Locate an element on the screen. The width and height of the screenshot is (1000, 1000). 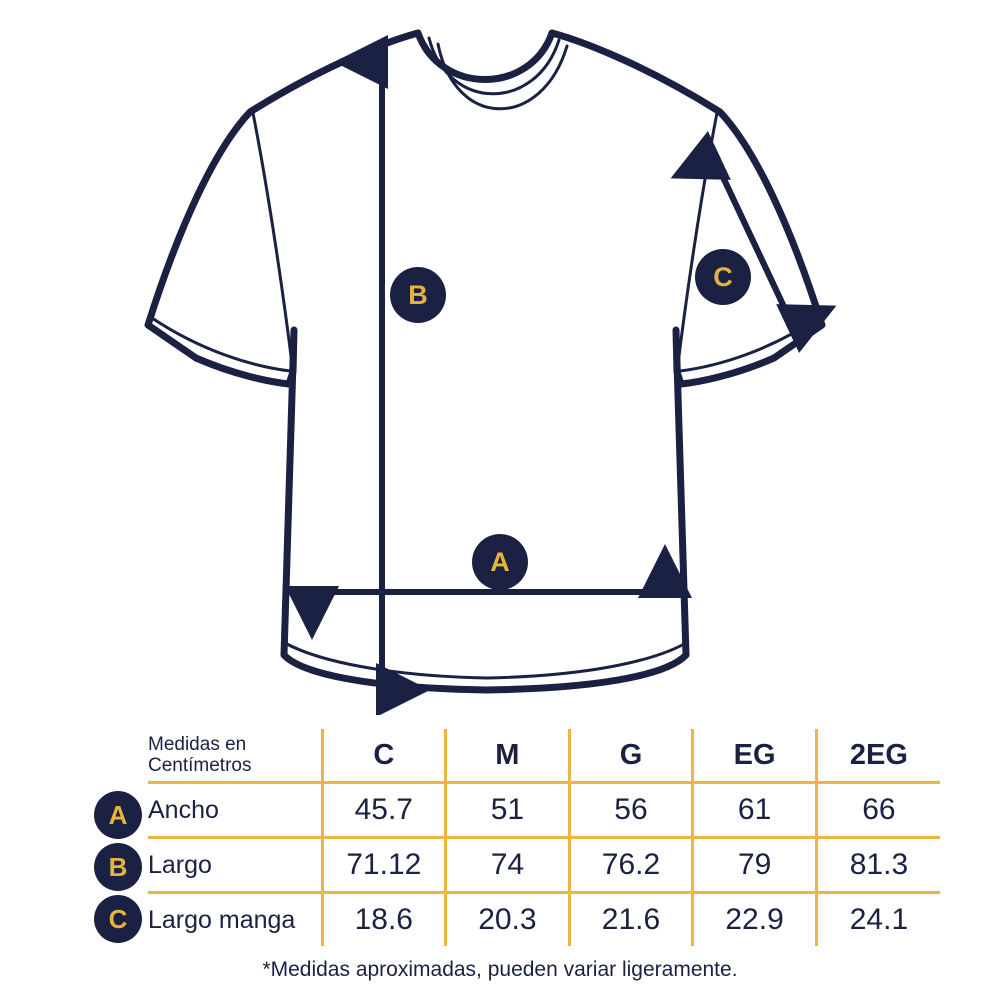
cell-manga-2eg: 24.1 is located at coordinates (877, 918).